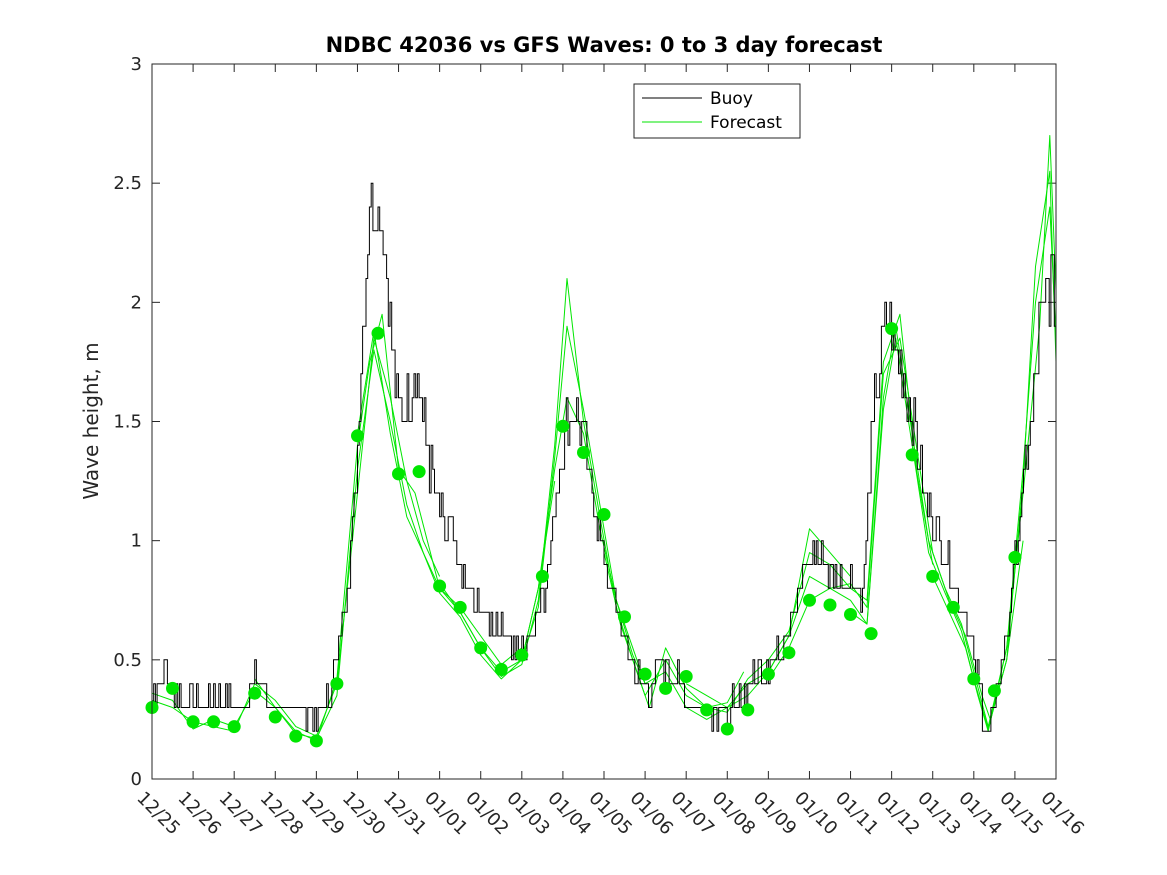 The width and height of the screenshot is (1167, 875). I want to click on y-tick-label: 0.5, so click(127, 660).